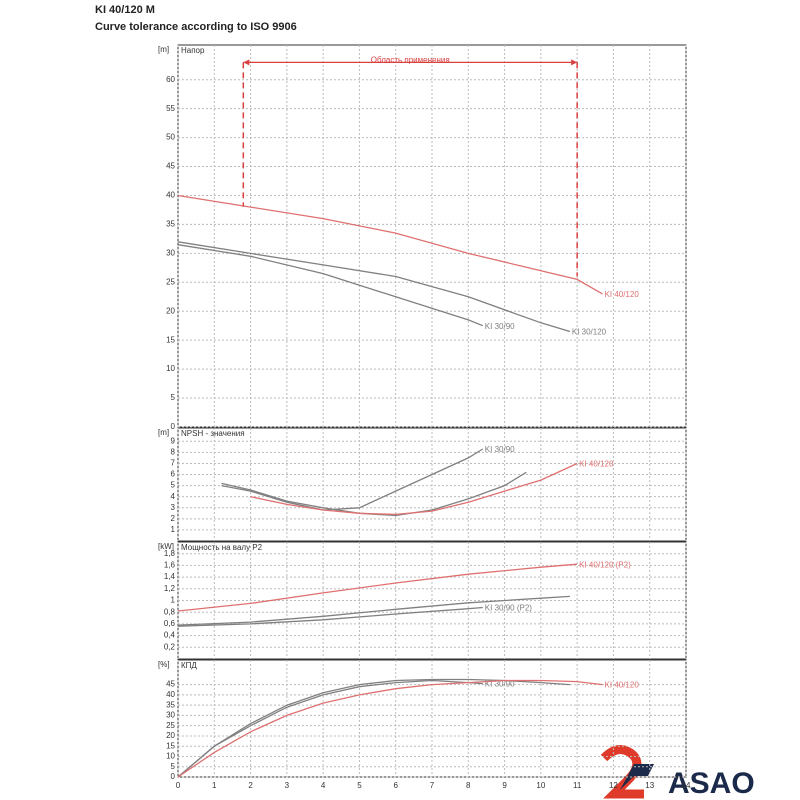 This screenshot has width=800, height=800. What do you see at coordinates (395, 785) in the screenshot?
I see `x-tick-label: 6` at bounding box center [395, 785].